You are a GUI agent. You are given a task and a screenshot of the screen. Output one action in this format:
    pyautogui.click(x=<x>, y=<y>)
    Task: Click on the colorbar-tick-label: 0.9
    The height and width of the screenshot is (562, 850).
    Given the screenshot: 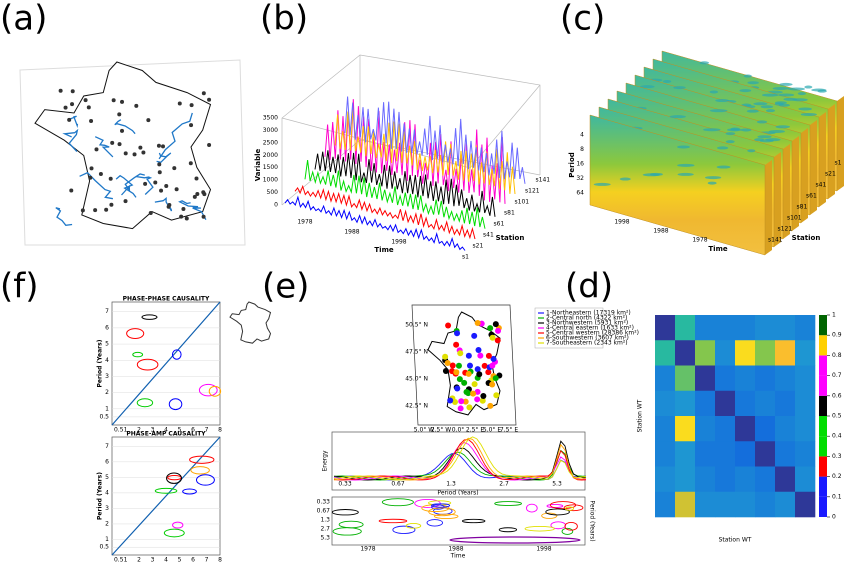 What is the action you would take?
    pyautogui.click(x=837, y=335)
    